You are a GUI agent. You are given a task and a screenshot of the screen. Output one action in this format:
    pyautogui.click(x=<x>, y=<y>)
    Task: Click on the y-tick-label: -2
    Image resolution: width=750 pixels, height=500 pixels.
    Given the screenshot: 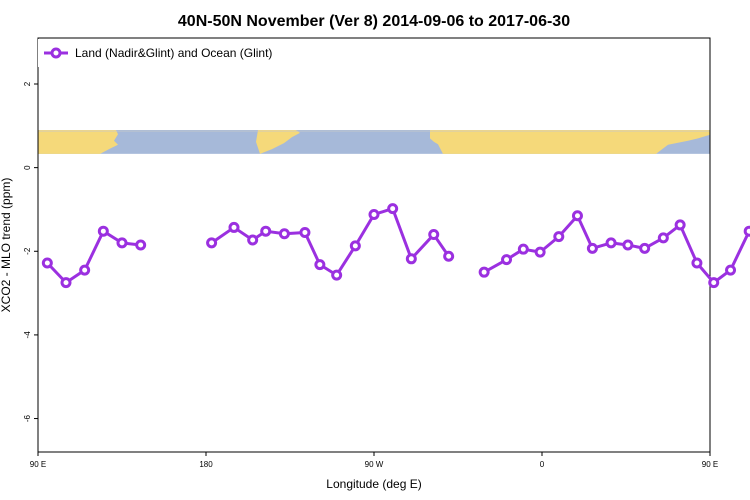 What is the action you would take?
    pyautogui.click(x=27, y=251)
    